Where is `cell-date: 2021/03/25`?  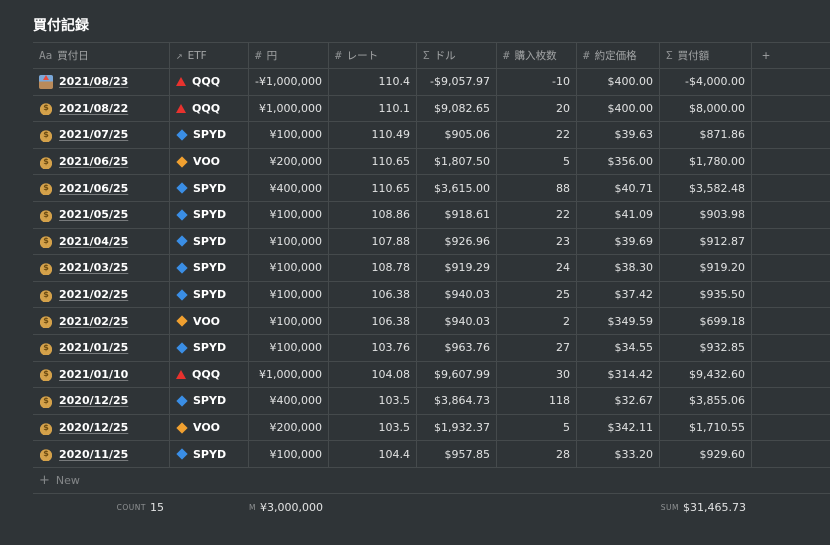 cell-date: 2021/03/25 is located at coordinates (101, 268).